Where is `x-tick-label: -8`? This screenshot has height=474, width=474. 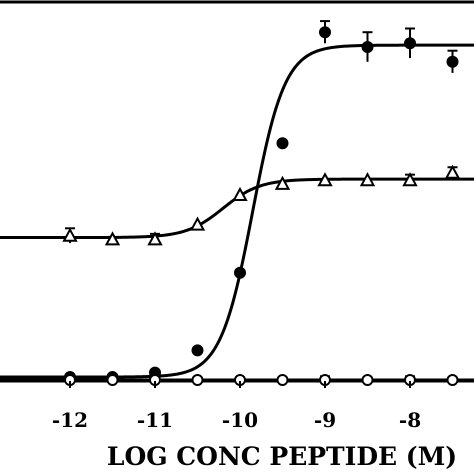
x-tick-label: -8 is located at coordinates (410, 420).